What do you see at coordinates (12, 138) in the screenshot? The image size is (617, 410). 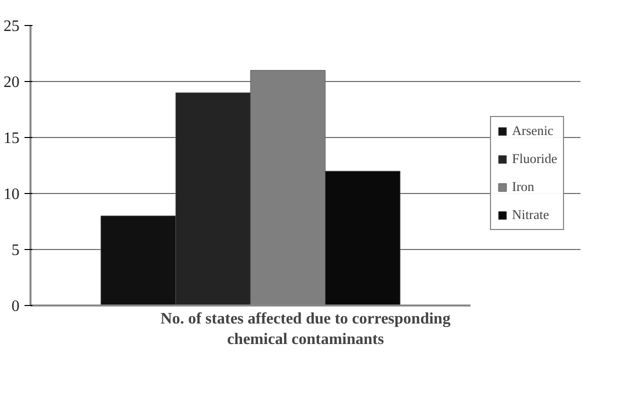 I see `y-tick-label: 15` at bounding box center [12, 138].